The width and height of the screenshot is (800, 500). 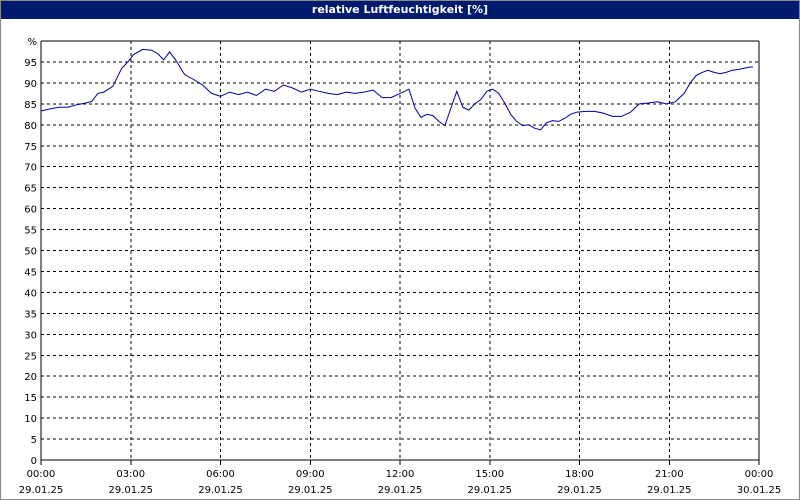 What do you see at coordinates (30, 272) in the screenshot?
I see `y-tick-label: 45` at bounding box center [30, 272].